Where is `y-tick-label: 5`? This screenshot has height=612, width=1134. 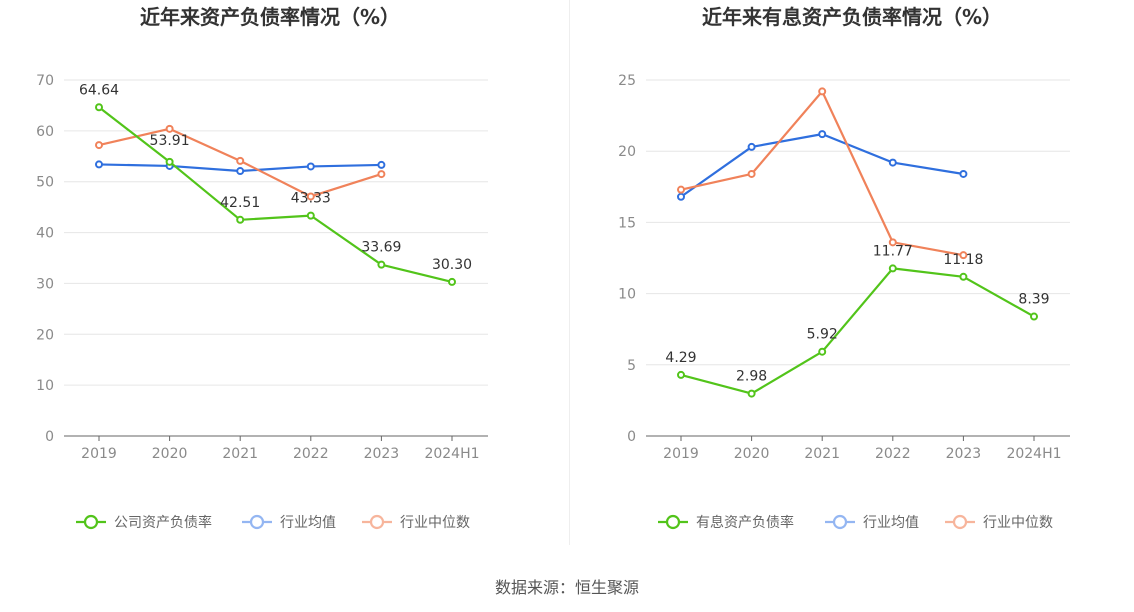
y-tick-label: 5 is located at coordinates (631, 366).